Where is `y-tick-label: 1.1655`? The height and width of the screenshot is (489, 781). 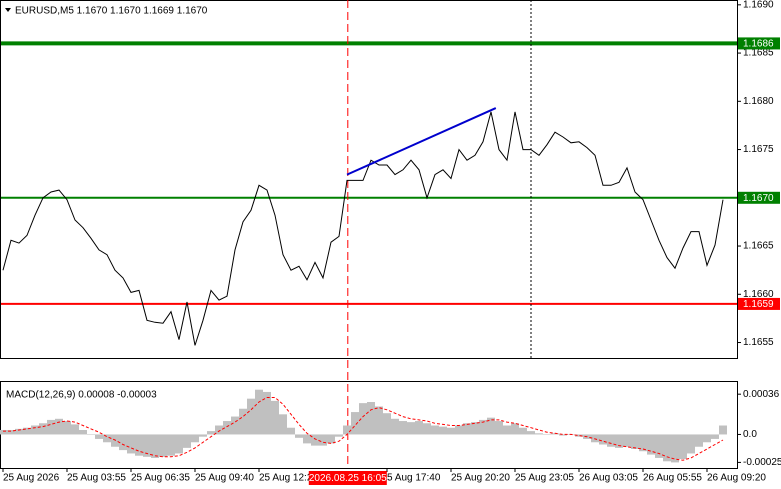
y-tick-label: 1.1655 is located at coordinates (758, 342).